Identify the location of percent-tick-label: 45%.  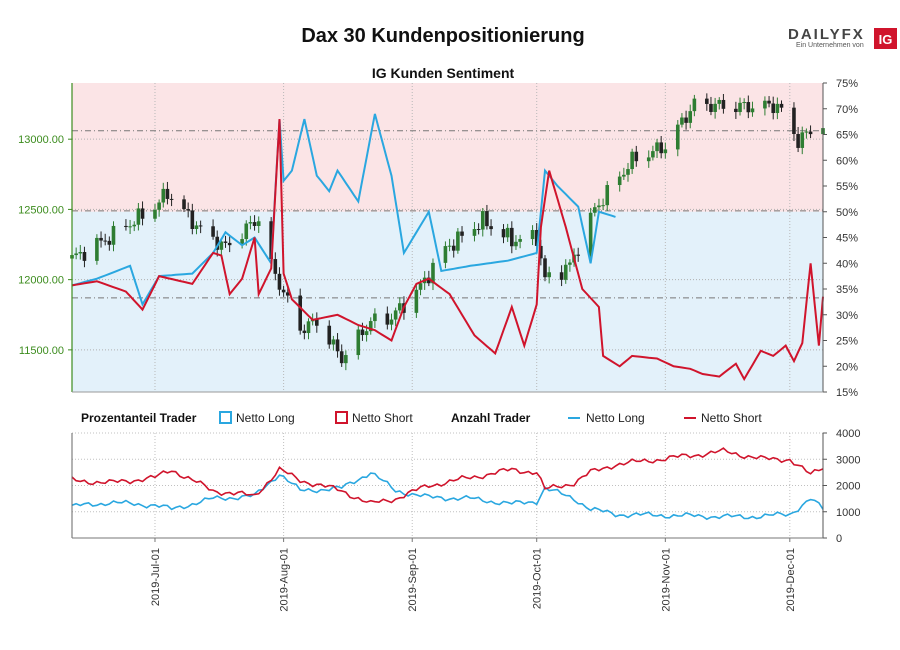
(847, 239).